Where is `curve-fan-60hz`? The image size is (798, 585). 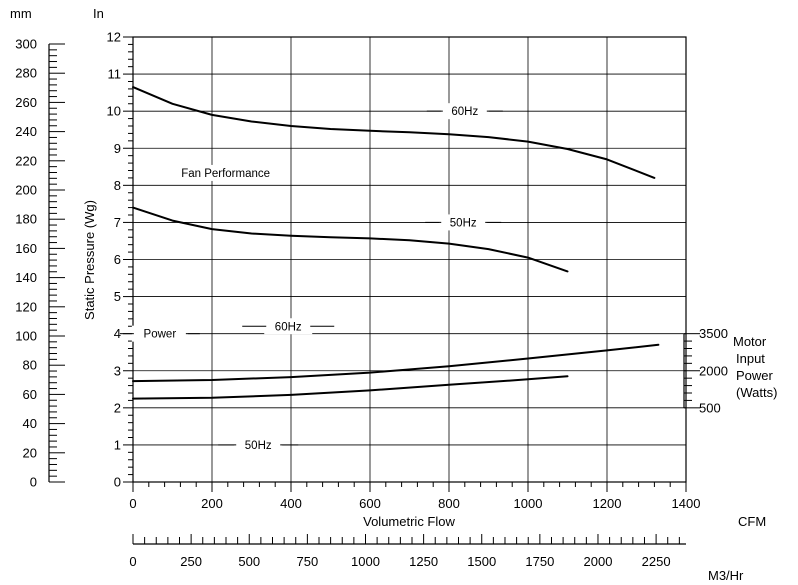
curve-fan-60hz is located at coordinates (394, 132).